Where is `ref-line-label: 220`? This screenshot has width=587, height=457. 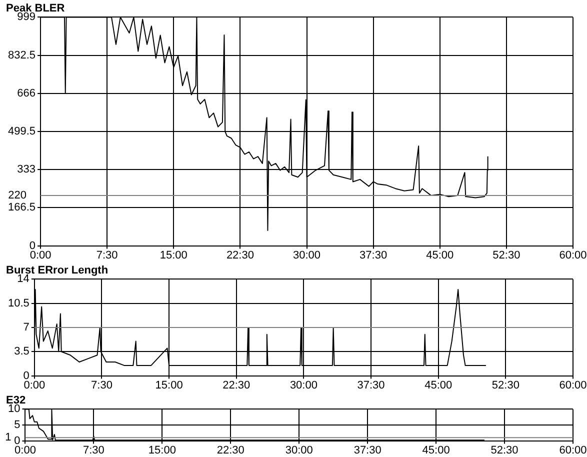 ref-line-label: 220 is located at coordinates (17, 195).